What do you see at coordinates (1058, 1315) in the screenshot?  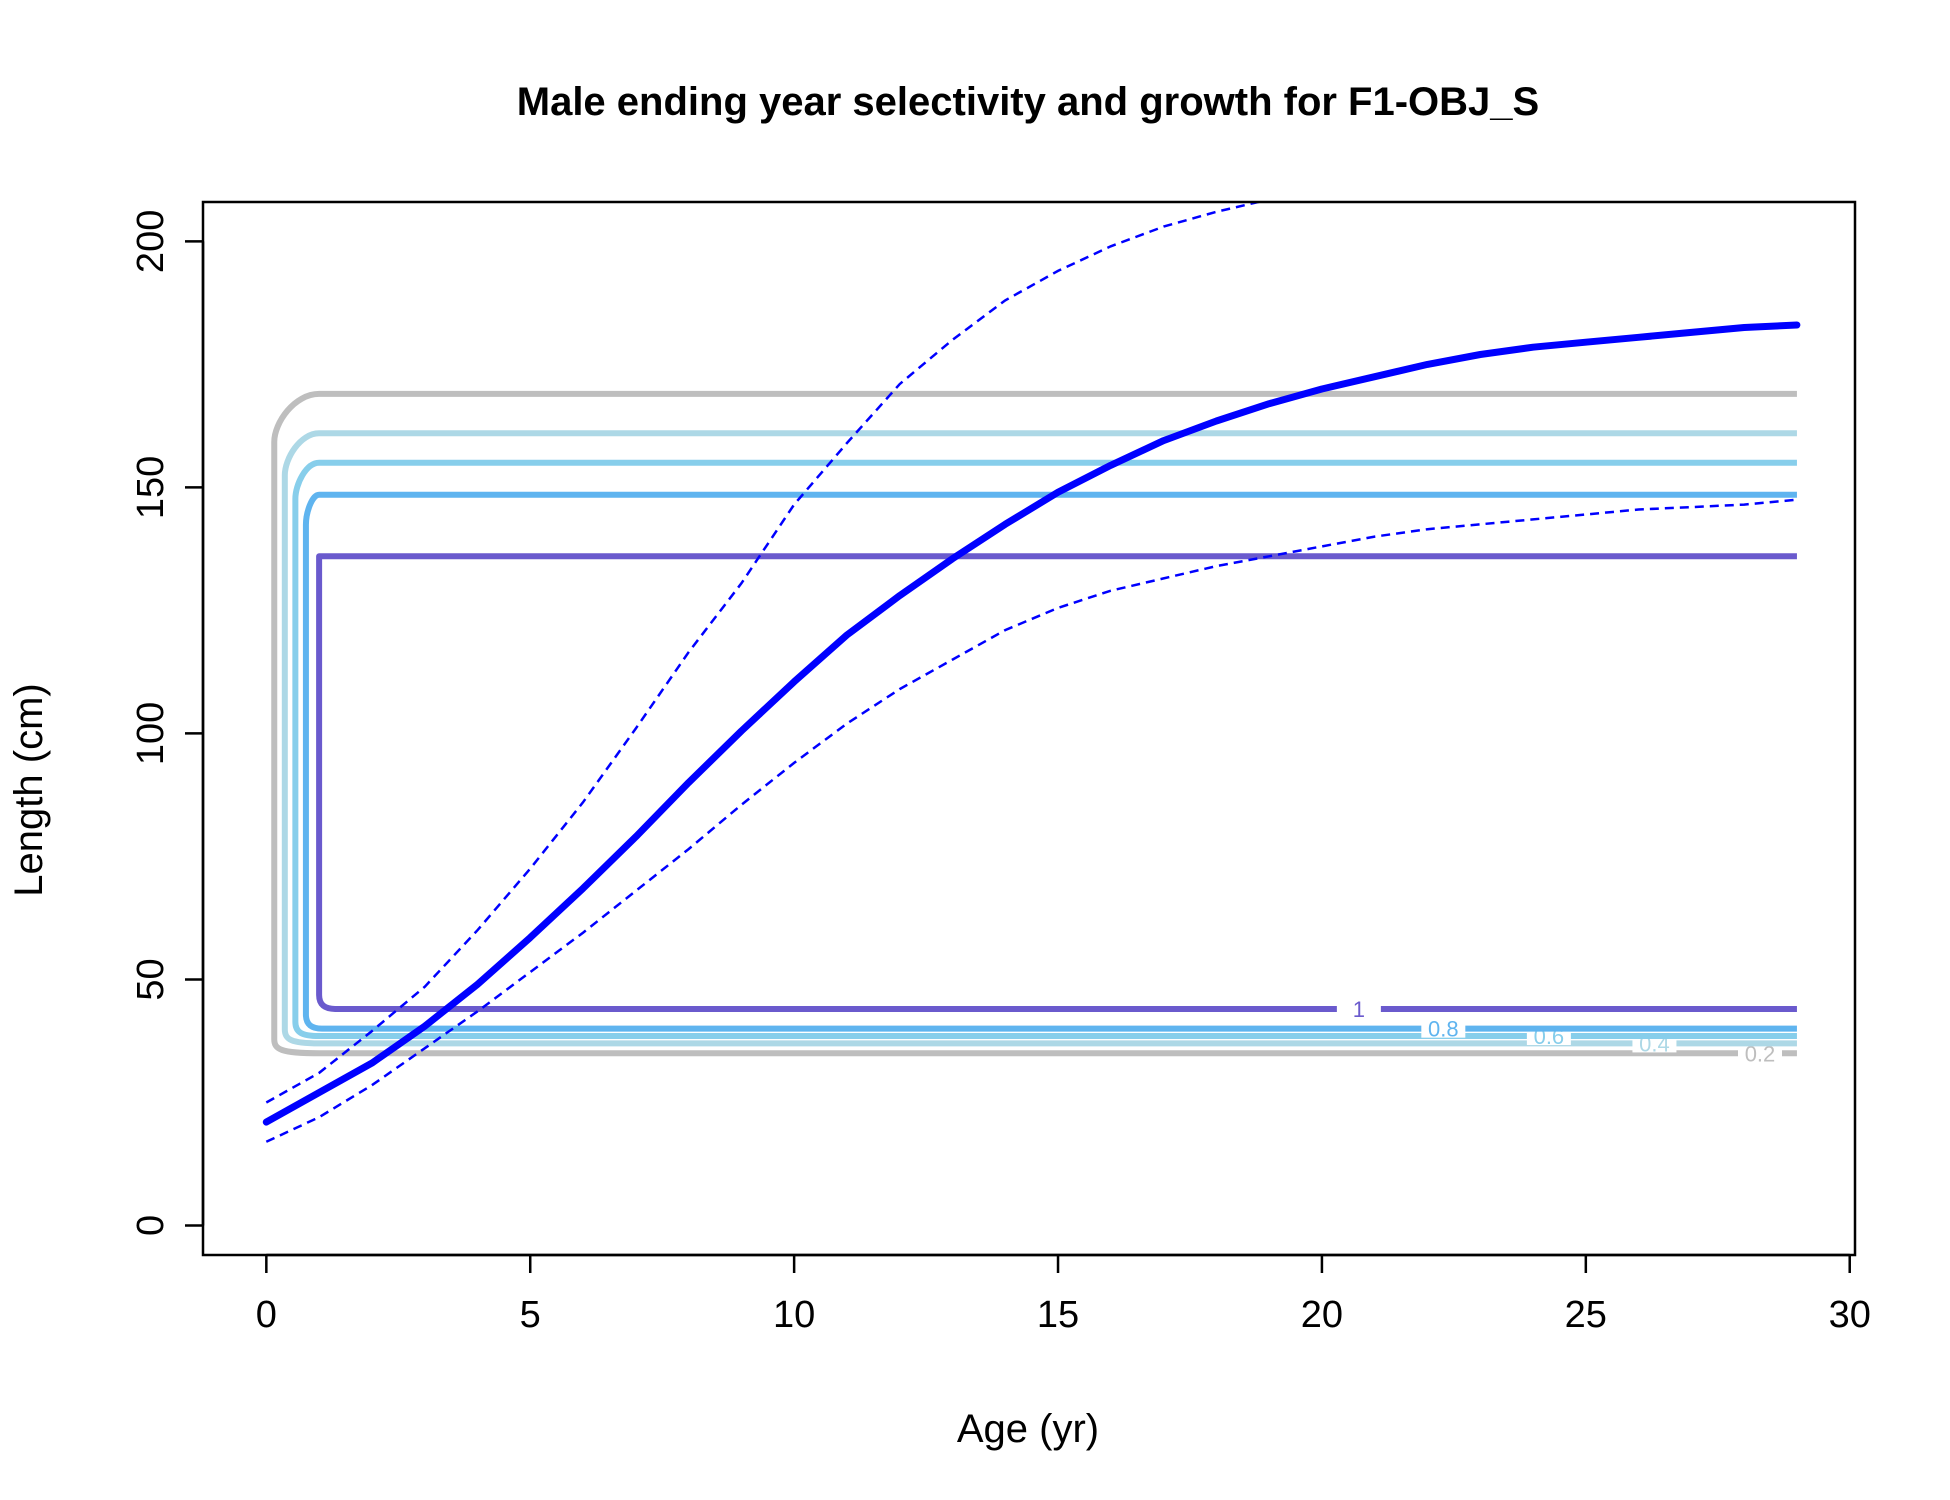 I see `x-tick-label-15: 15` at bounding box center [1058, 1315].